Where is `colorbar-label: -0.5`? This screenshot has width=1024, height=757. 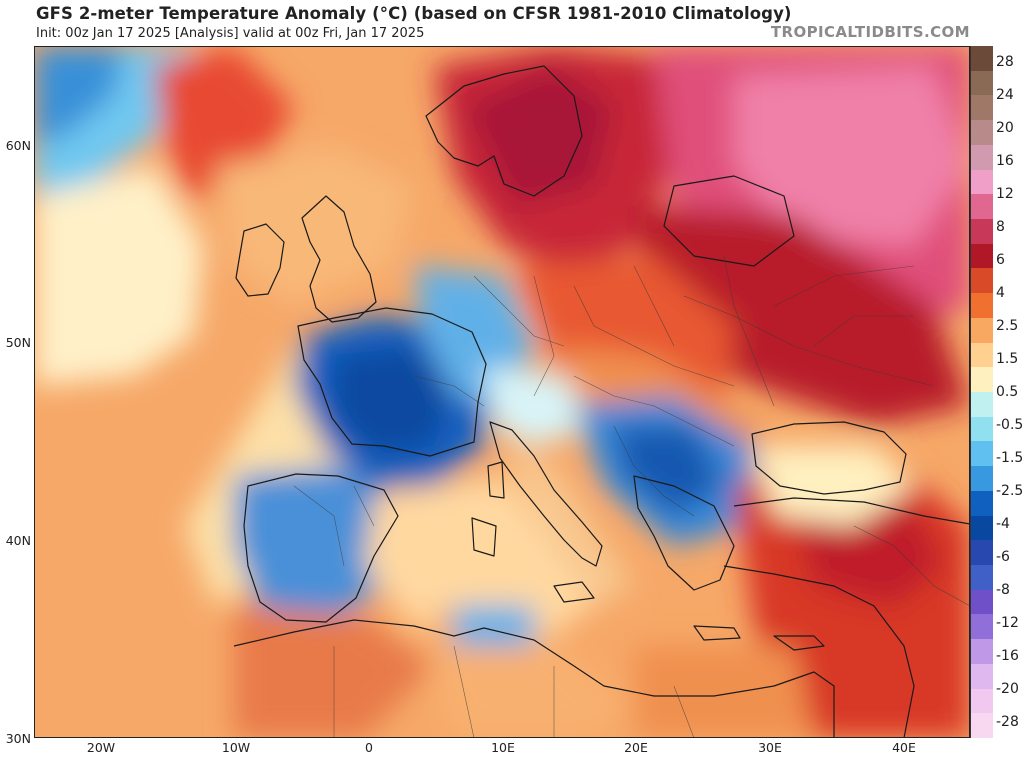 colorbar-label: -0.5 is located at coordinates (1010, 424).